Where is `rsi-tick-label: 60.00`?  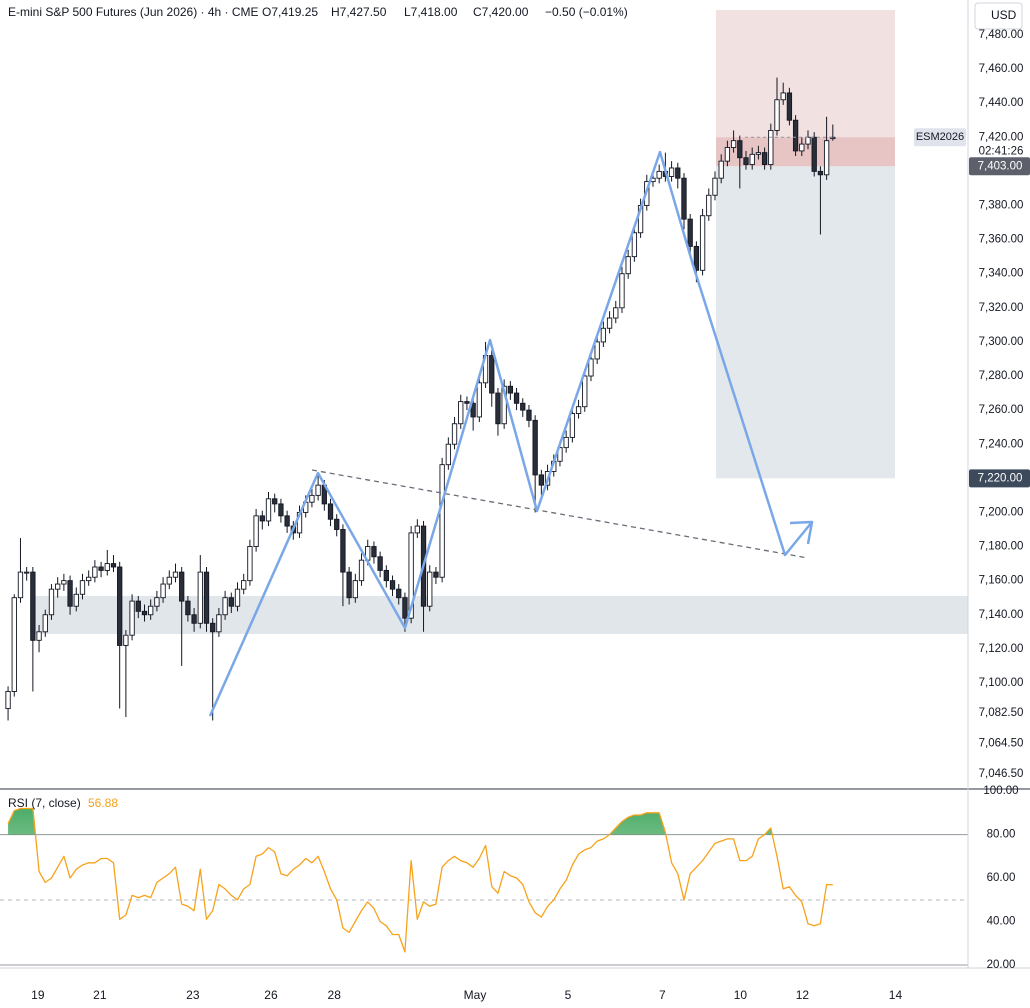
rsi-tick-label: 60.00 is located at coordinates (1001, 878).